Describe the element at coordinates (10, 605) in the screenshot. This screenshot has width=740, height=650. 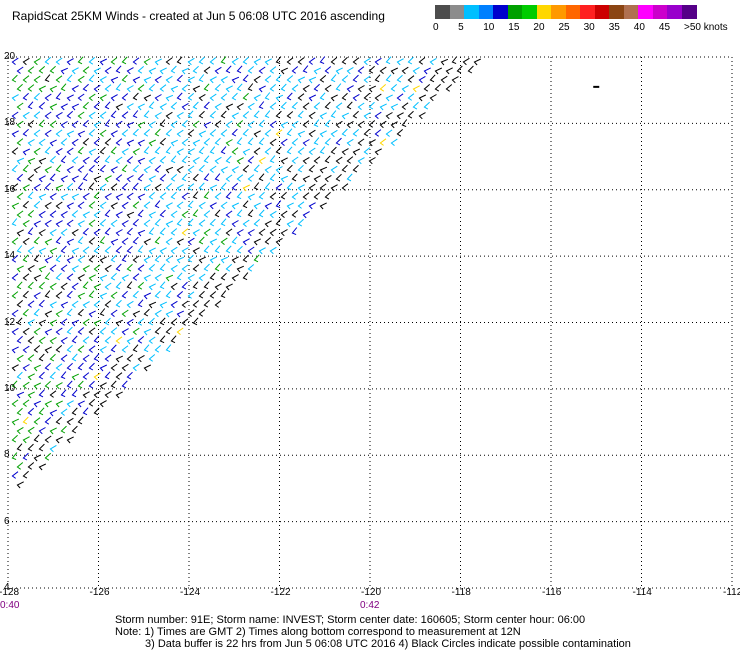
I see `pass-time-label: 0:40` at that location.